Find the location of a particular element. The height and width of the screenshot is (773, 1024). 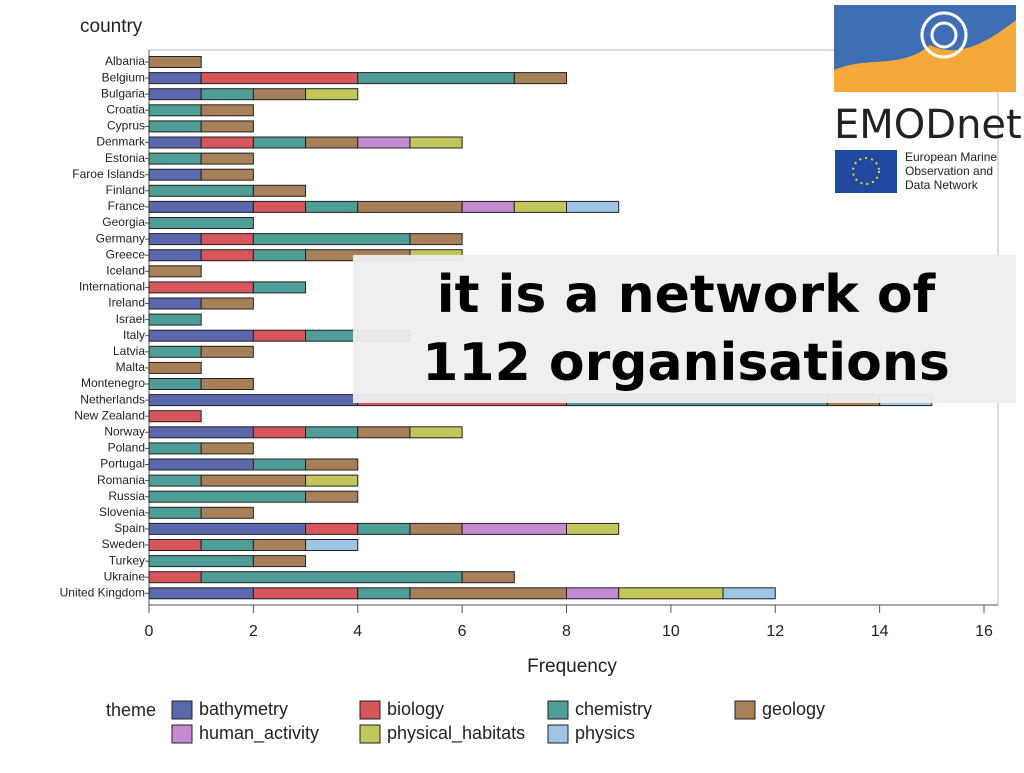

overlay: it is a network of 112 organisations is located at coordinates (684, 329).